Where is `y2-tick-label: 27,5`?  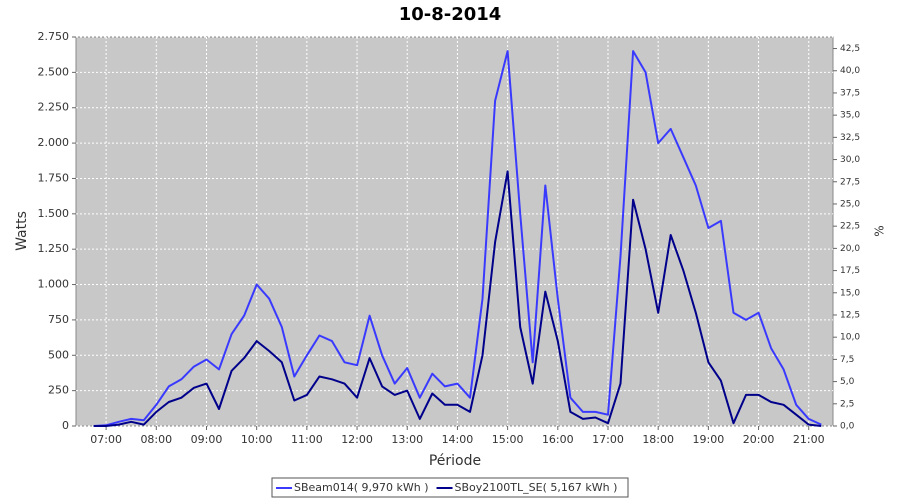 y2-tick-label: 27,5 is located at coordinates (850, 182).